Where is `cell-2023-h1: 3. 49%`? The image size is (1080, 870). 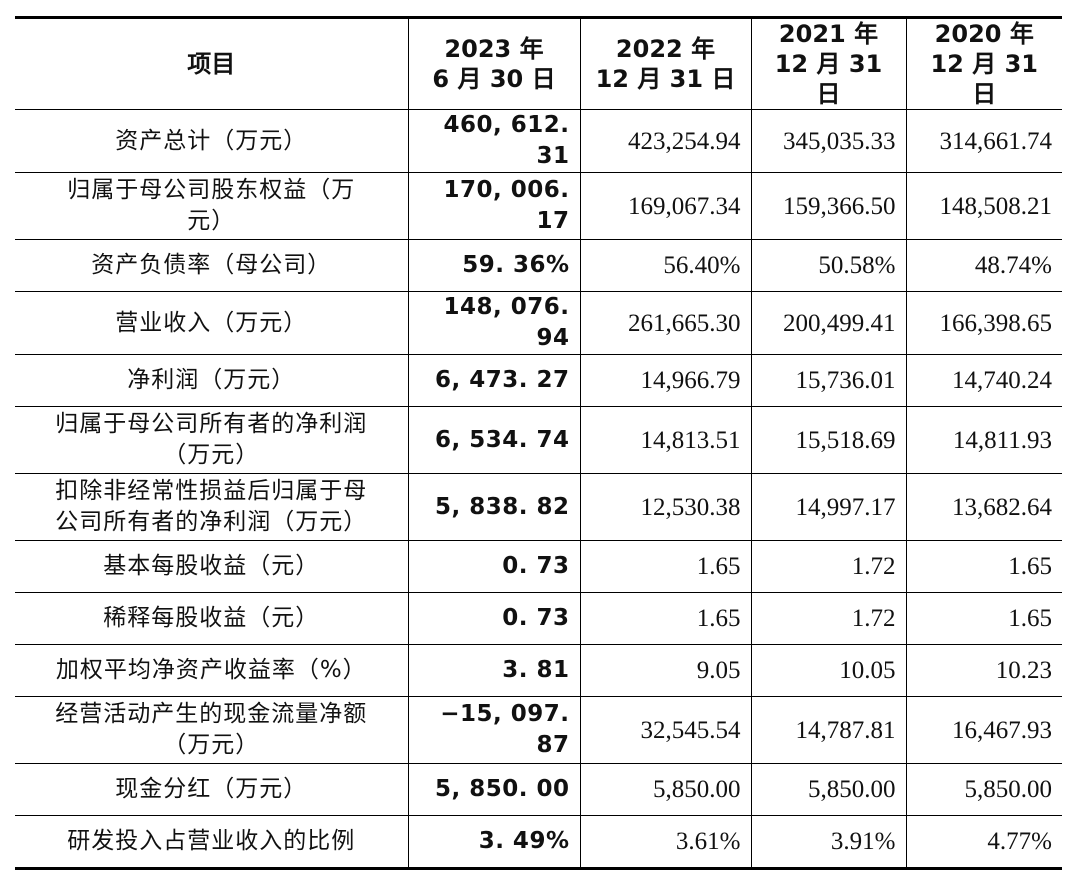
cell-2023-h1: 3. 49% is located at coordinates (494, 842).